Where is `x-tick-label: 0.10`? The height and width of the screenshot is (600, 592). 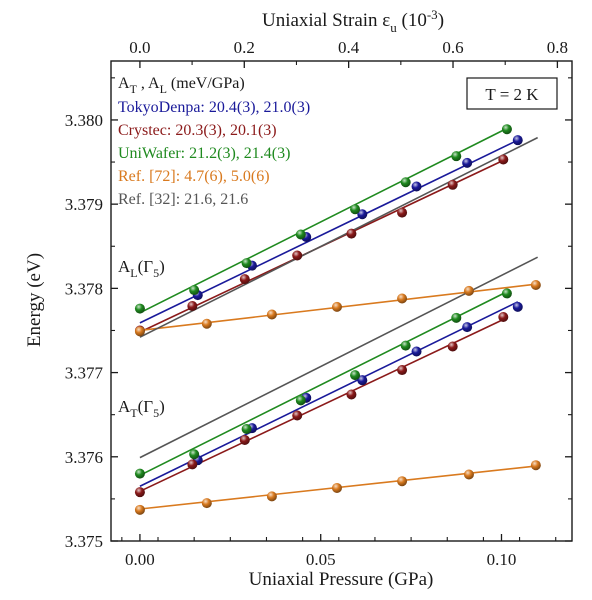
x-tick-label: 0.10 is located at coordinates (502, 559).